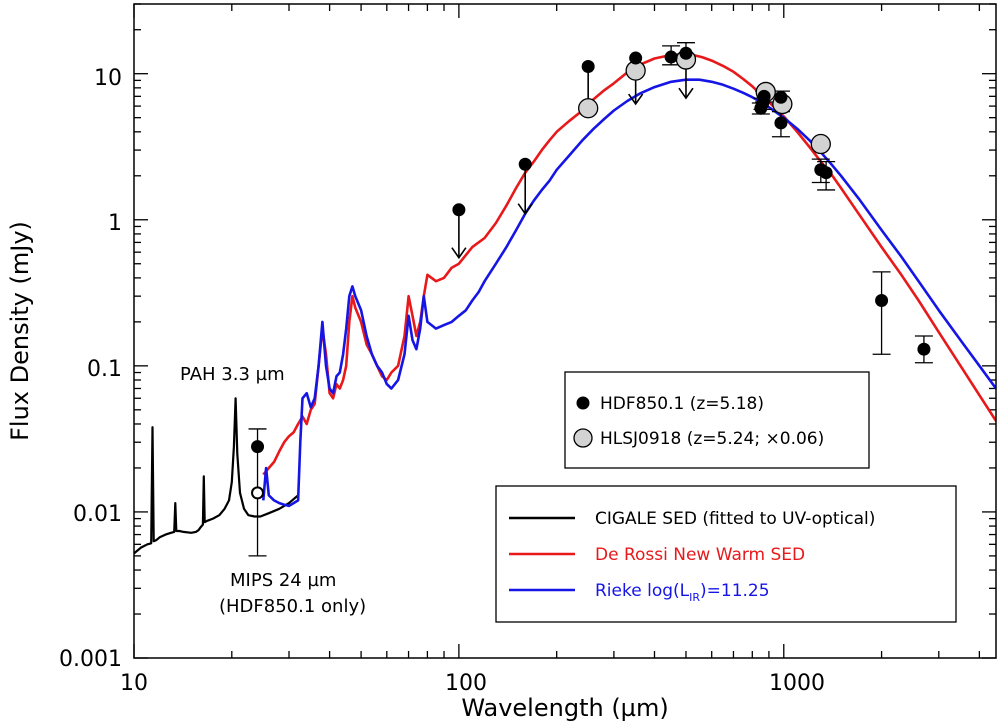 Image resolution: width=1000 pixels, height=724 pixels. What do you see at coordinates (292, 606) in the screenshot?
I see `mips-annotation-line2: (HDF850.1 only)` at bounding box center [292, 606].